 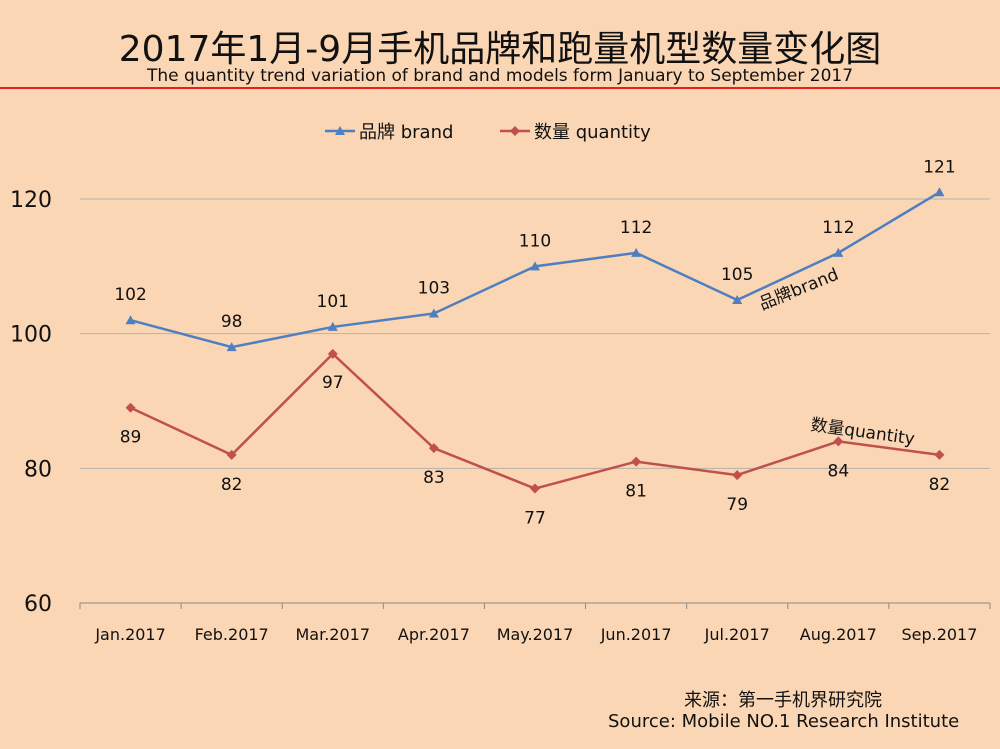 What do you see at coordinates (129, 634) in the screenshot?
I see `x-tick-label: Jan.2017` at bounding box center [129, 634].